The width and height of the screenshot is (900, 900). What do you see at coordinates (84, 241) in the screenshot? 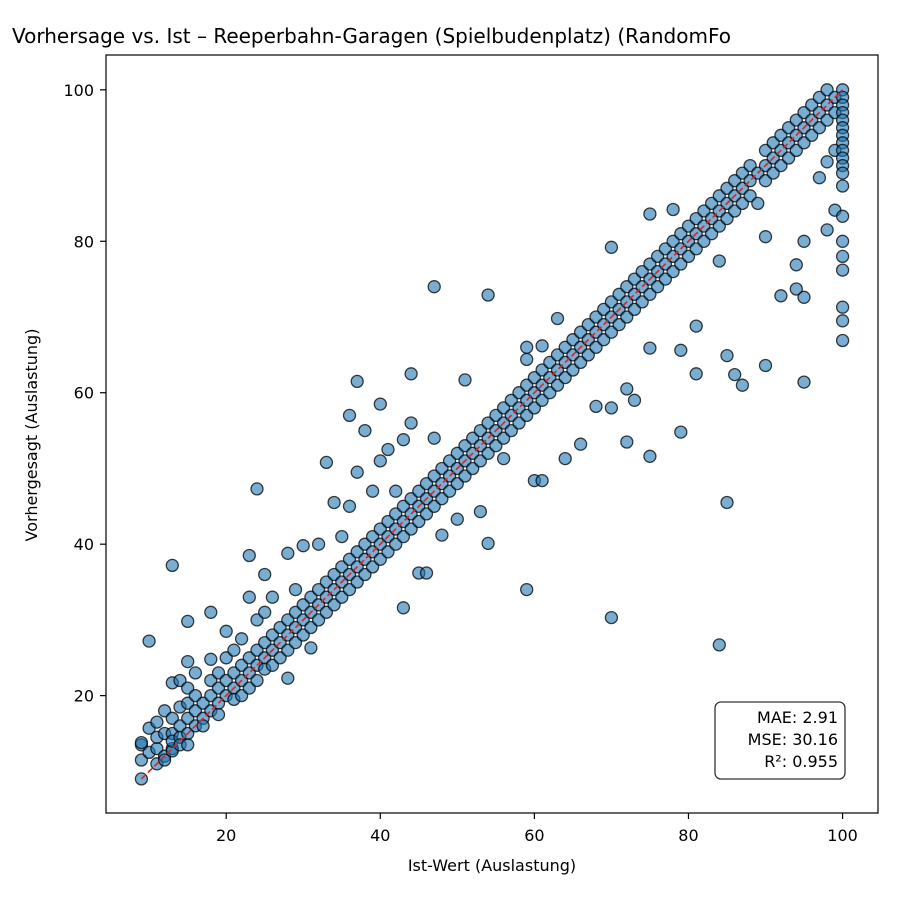
I see `y-tick-label: 80` at bounding box center [84, 241].